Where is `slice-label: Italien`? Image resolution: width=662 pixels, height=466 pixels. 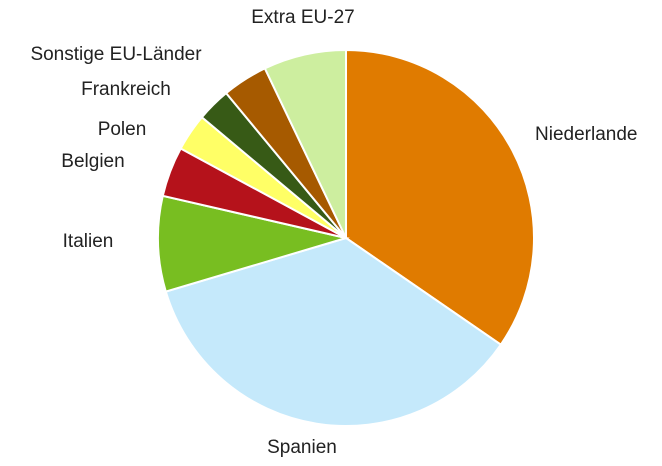
slice-label: Italien is located at coordinates (88, 241).